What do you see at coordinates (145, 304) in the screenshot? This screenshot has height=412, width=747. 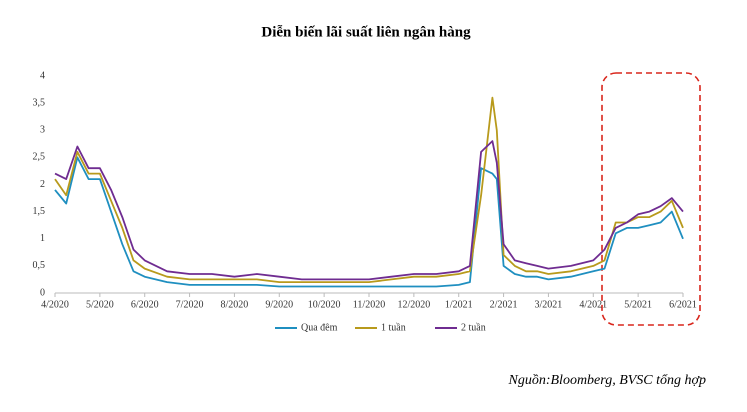 I see `x-tick-label: 6/2020` at bounding box center [145, 304].